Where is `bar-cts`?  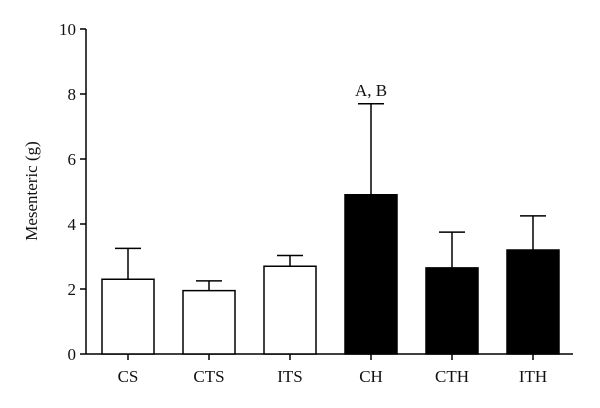
bar-cts is located at coordinates (209, 322).